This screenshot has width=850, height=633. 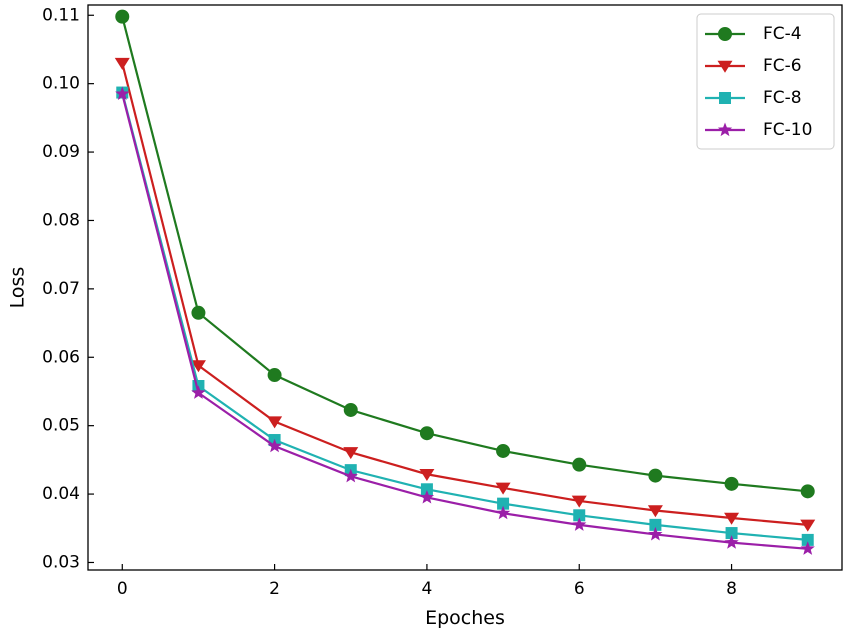 I want to click on y-tick-label: 0.07, so click(x=61, y=289).